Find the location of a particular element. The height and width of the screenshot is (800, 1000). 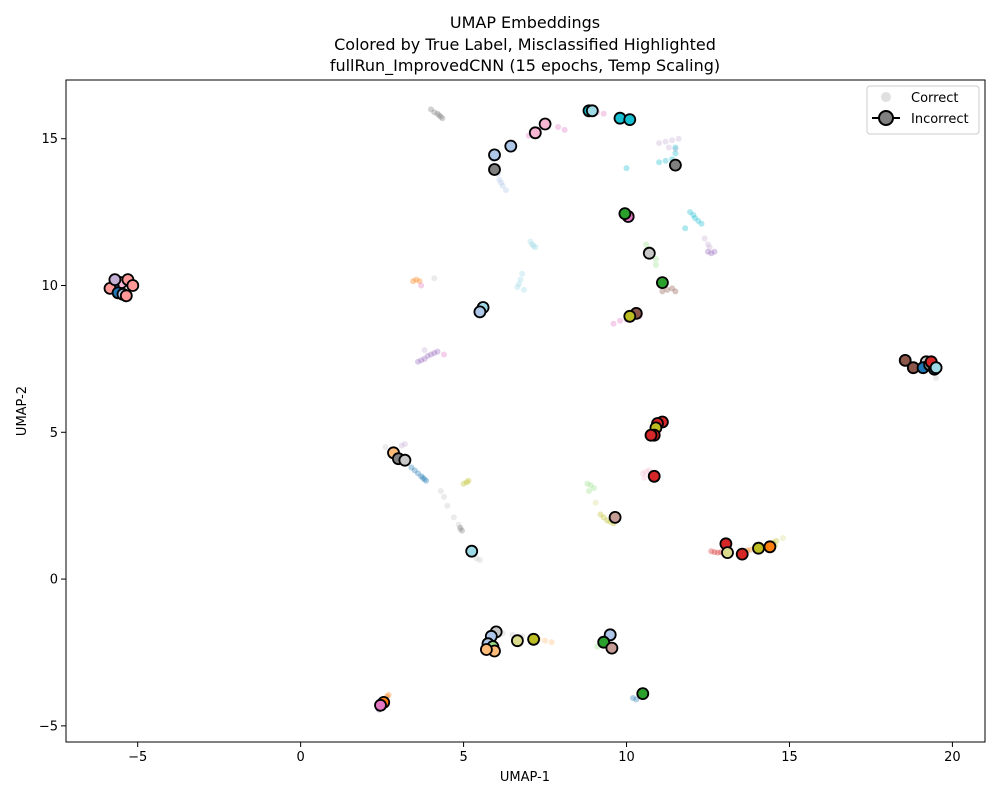

legend-incorrect-label: Incorrect is located at coordinates (940, 119).